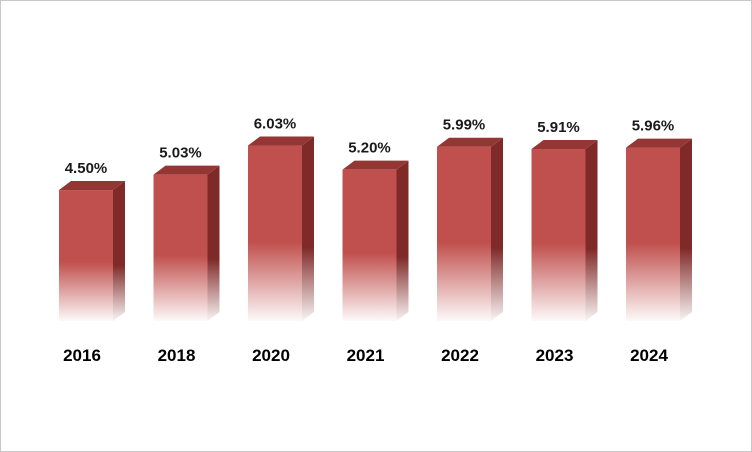 Image resolution: width=752 pixels, height=452 pixels. What do you see at coordinates (470, 142) in the screenshot?
I see `bar-top-2022` at bounding box center [470, 142].